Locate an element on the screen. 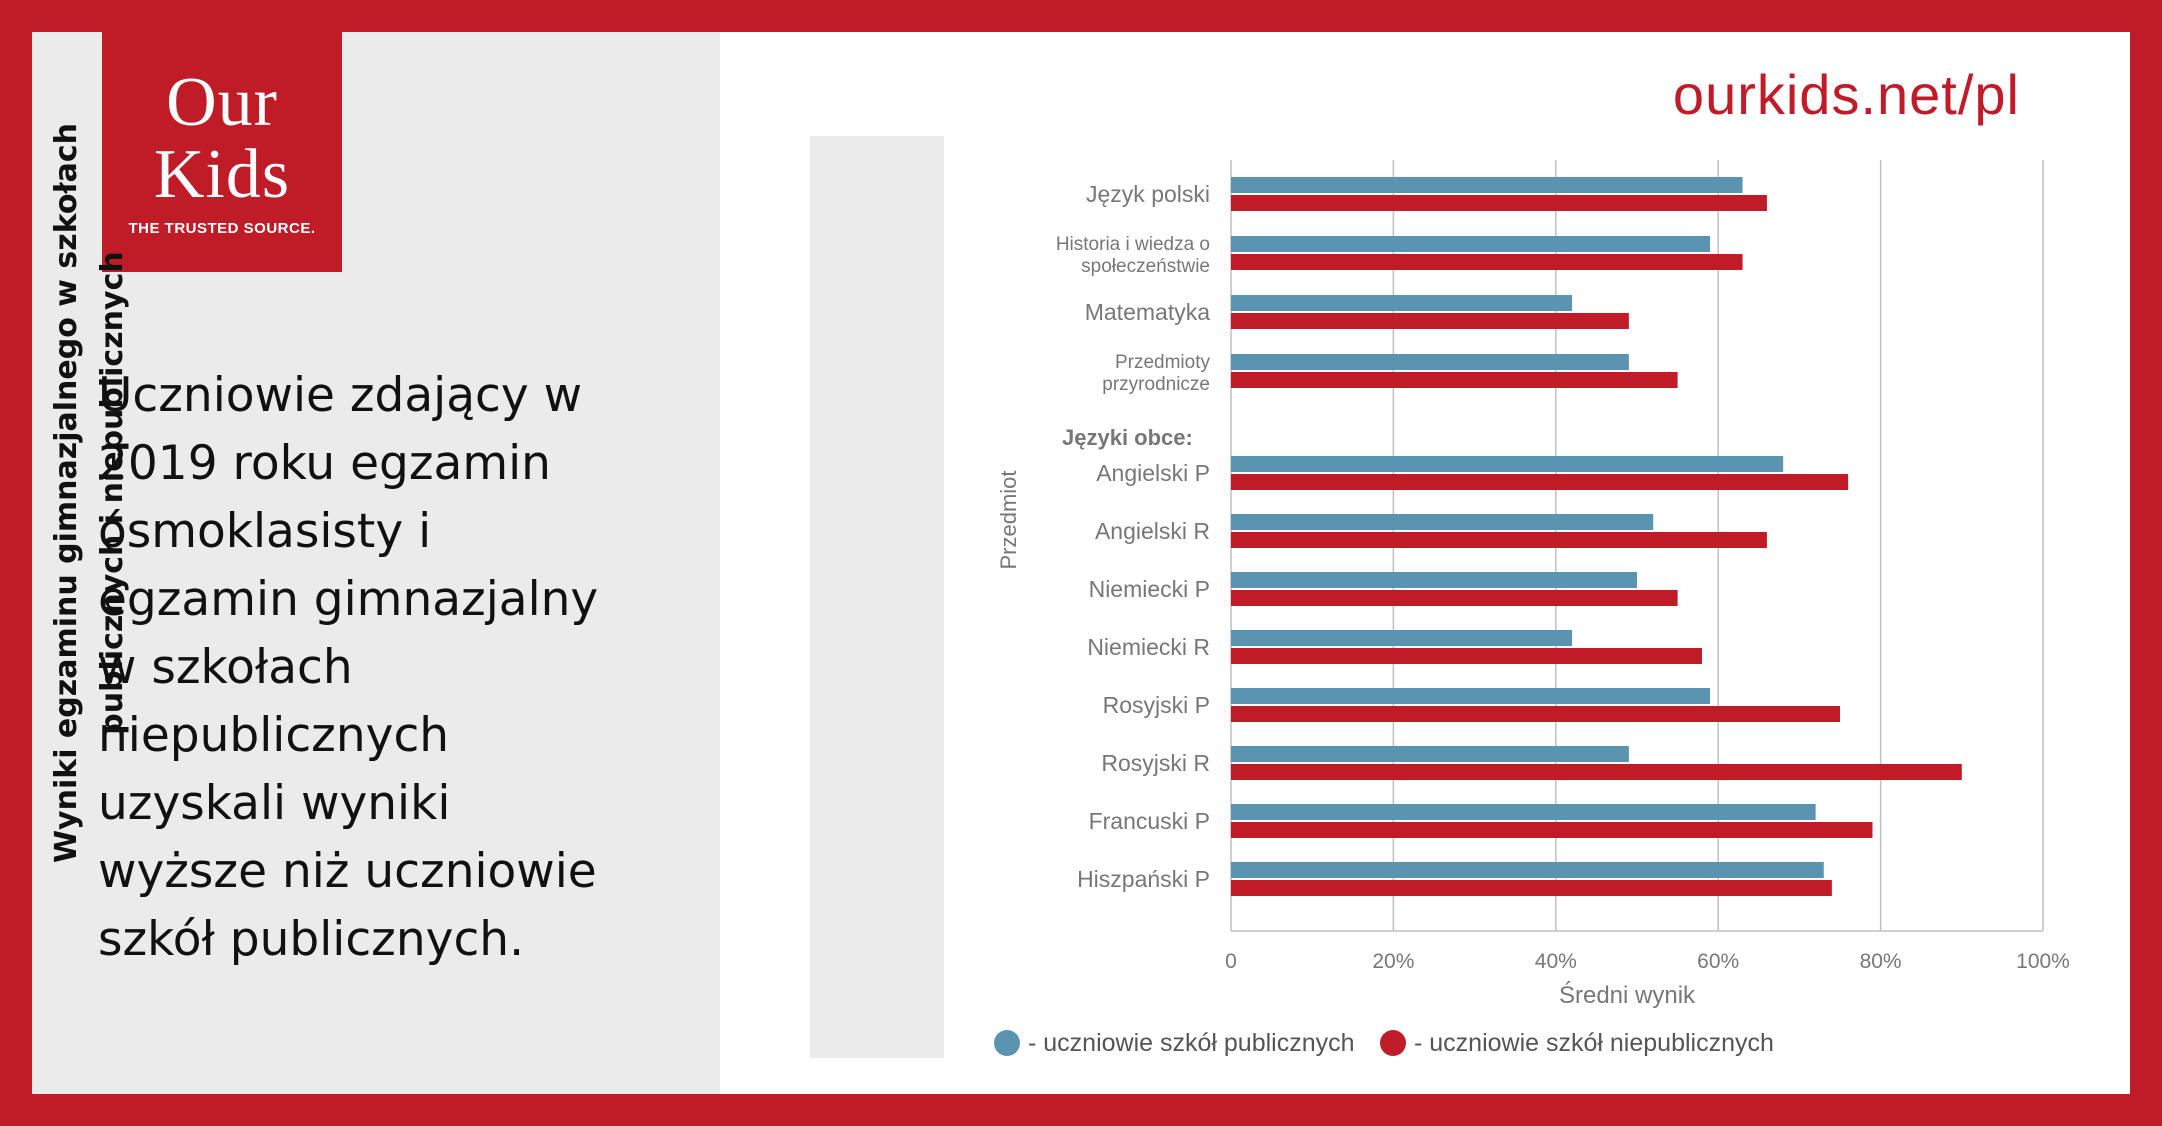 This screenshot has height=1126, width=2162. legend-label-public: - uczniowie szkół publicznych is located at coordinates (1191, 1042).